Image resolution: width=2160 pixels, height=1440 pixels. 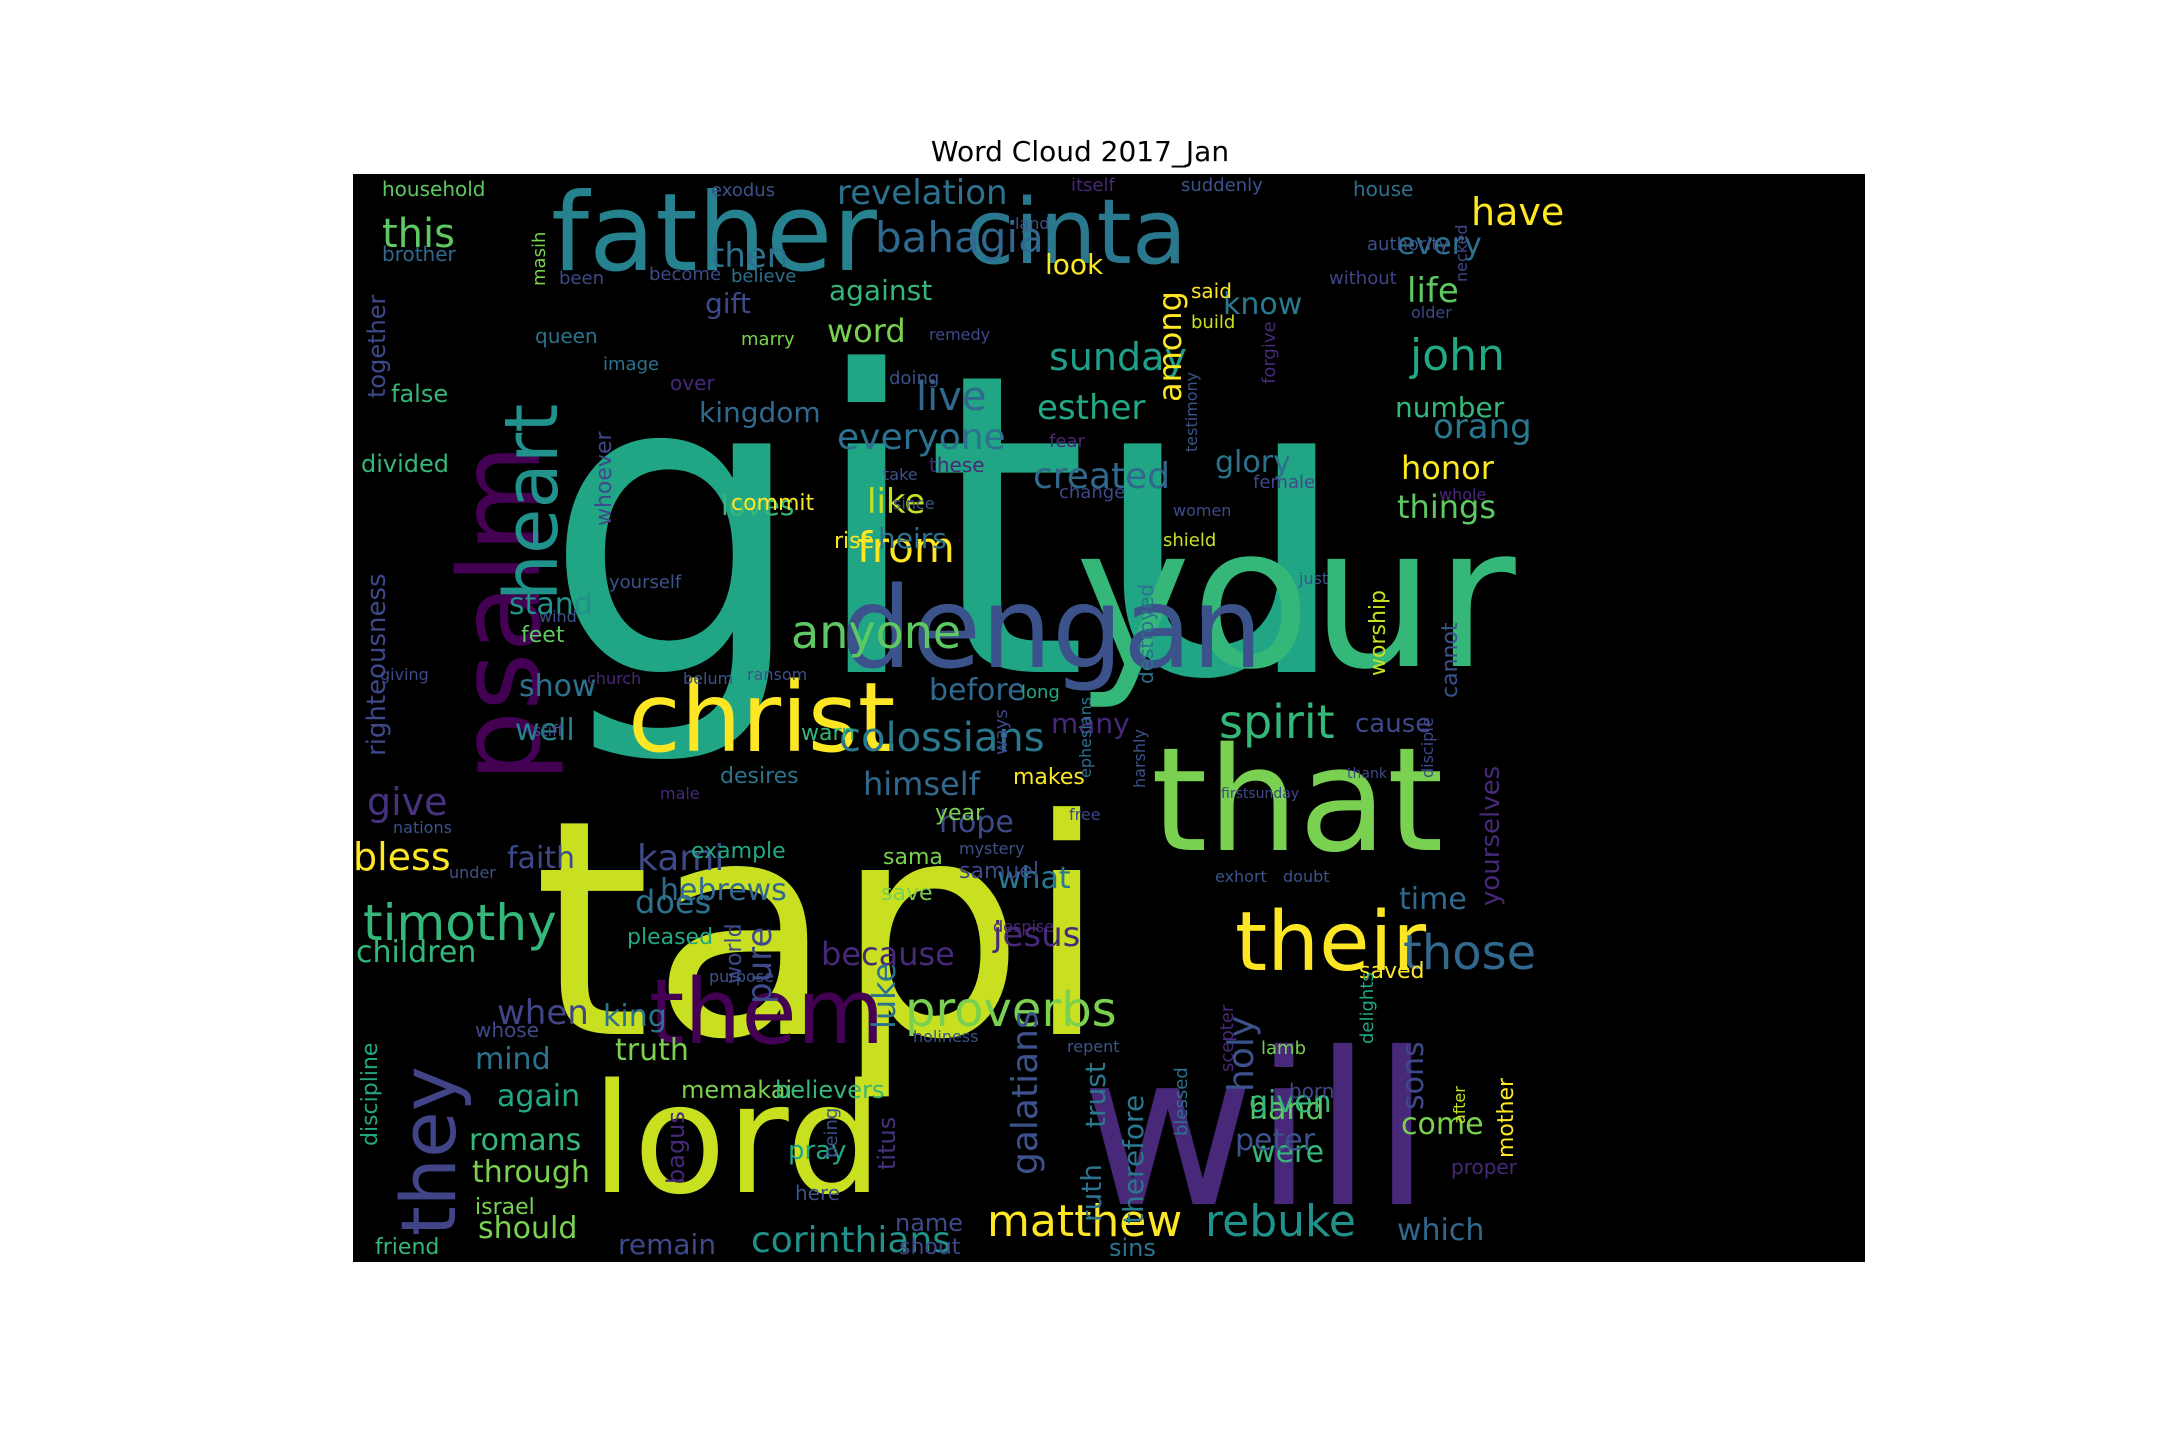 I want to click on word-suddenly: suddenly, so click(x=1222, y=185).